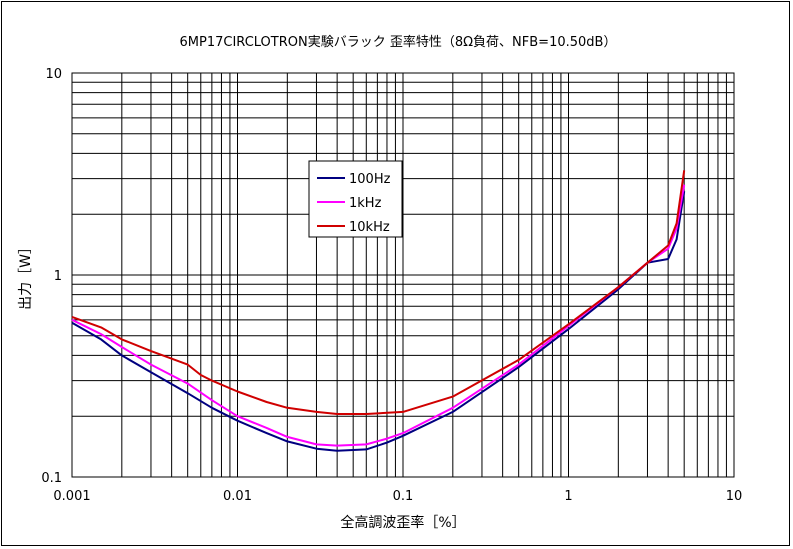 This screenshot has height=549, width=793. I want to click on y-tick-label: 1, so click(58, 276).